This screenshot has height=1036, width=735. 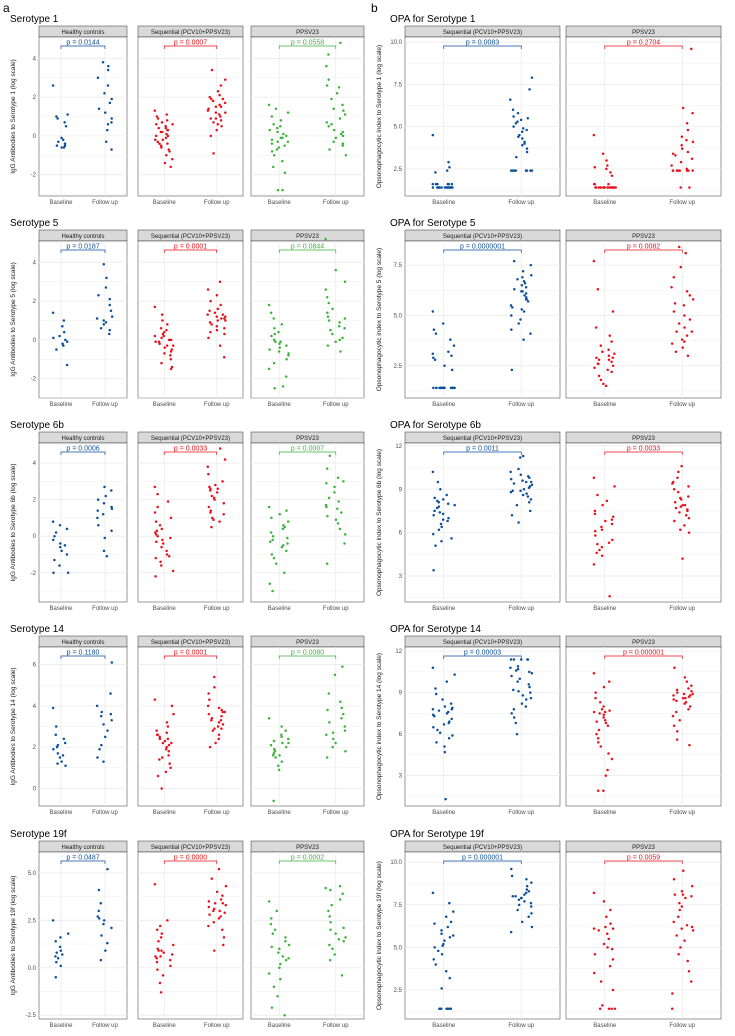 I want to click on y-tick-label: 6, so click(x=401, y=735).